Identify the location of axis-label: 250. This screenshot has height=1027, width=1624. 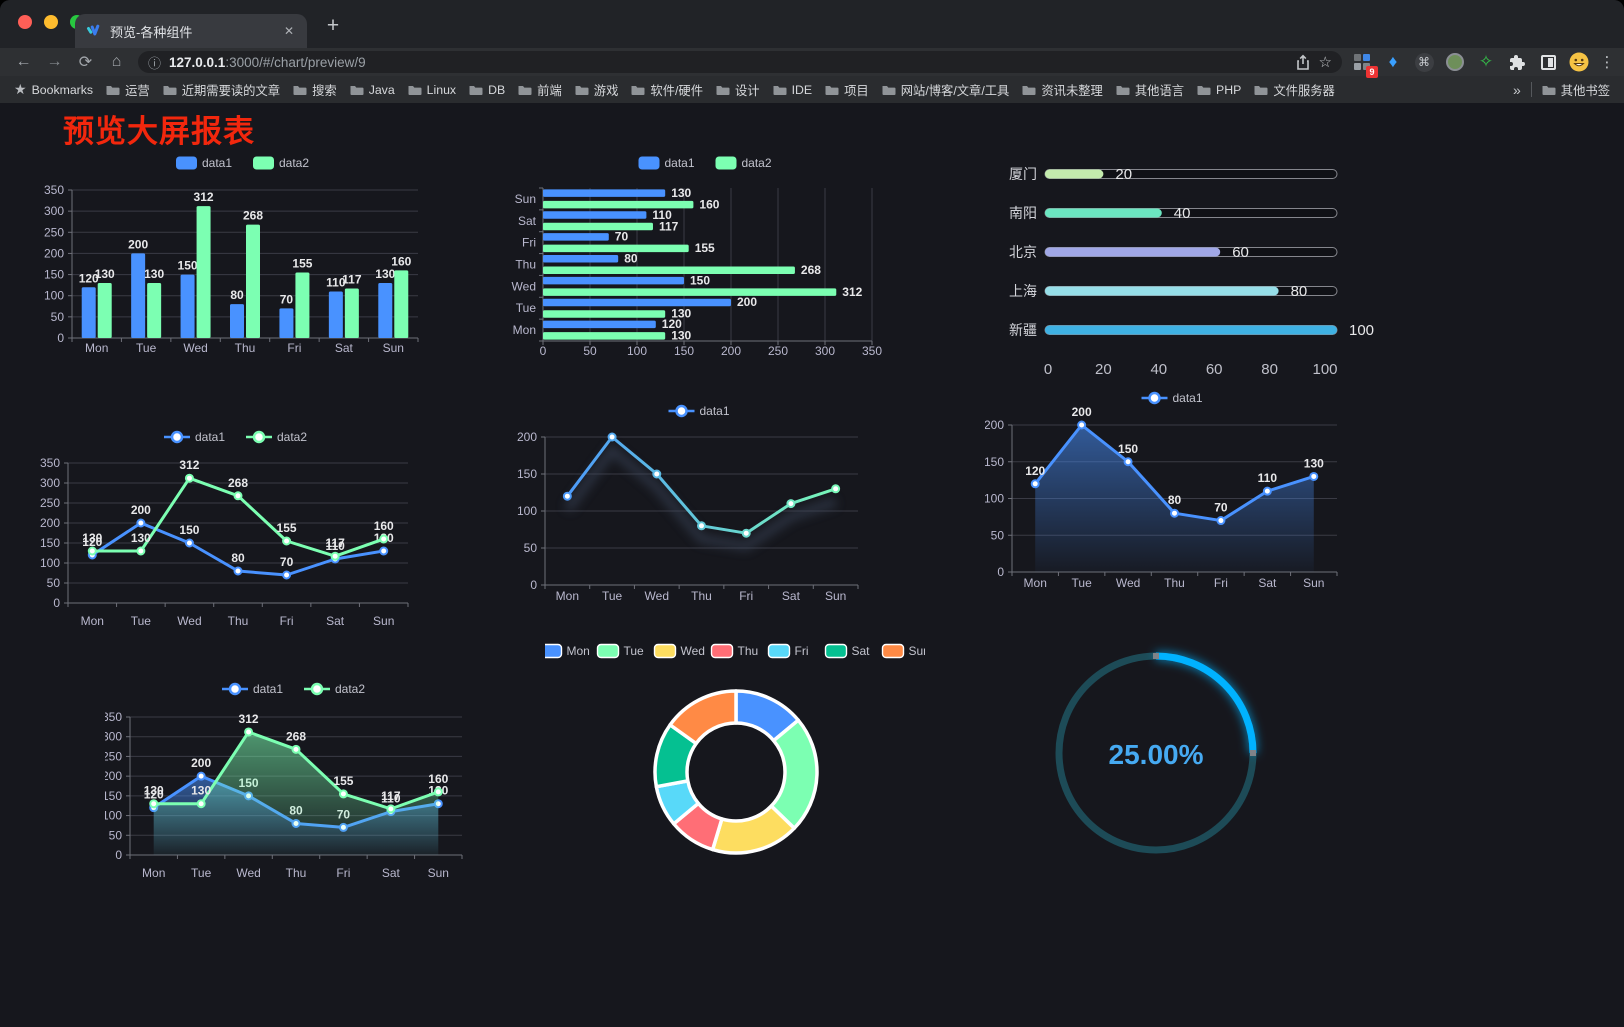
(50, 503).